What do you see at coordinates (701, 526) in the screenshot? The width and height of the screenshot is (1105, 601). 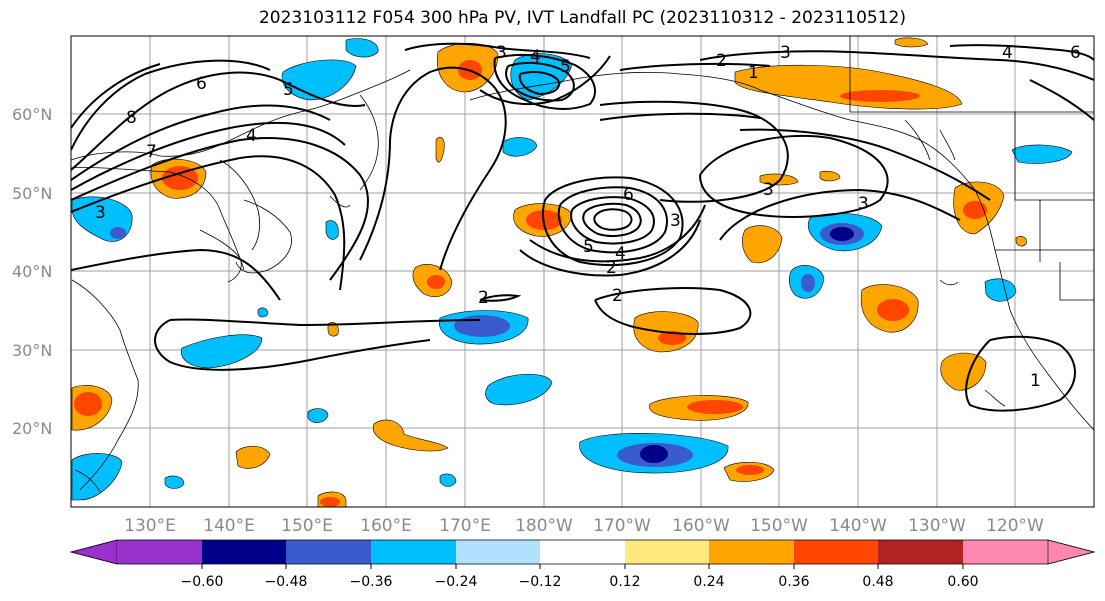 I see `lon-label: 160°W` at bounding box center [701, 526].